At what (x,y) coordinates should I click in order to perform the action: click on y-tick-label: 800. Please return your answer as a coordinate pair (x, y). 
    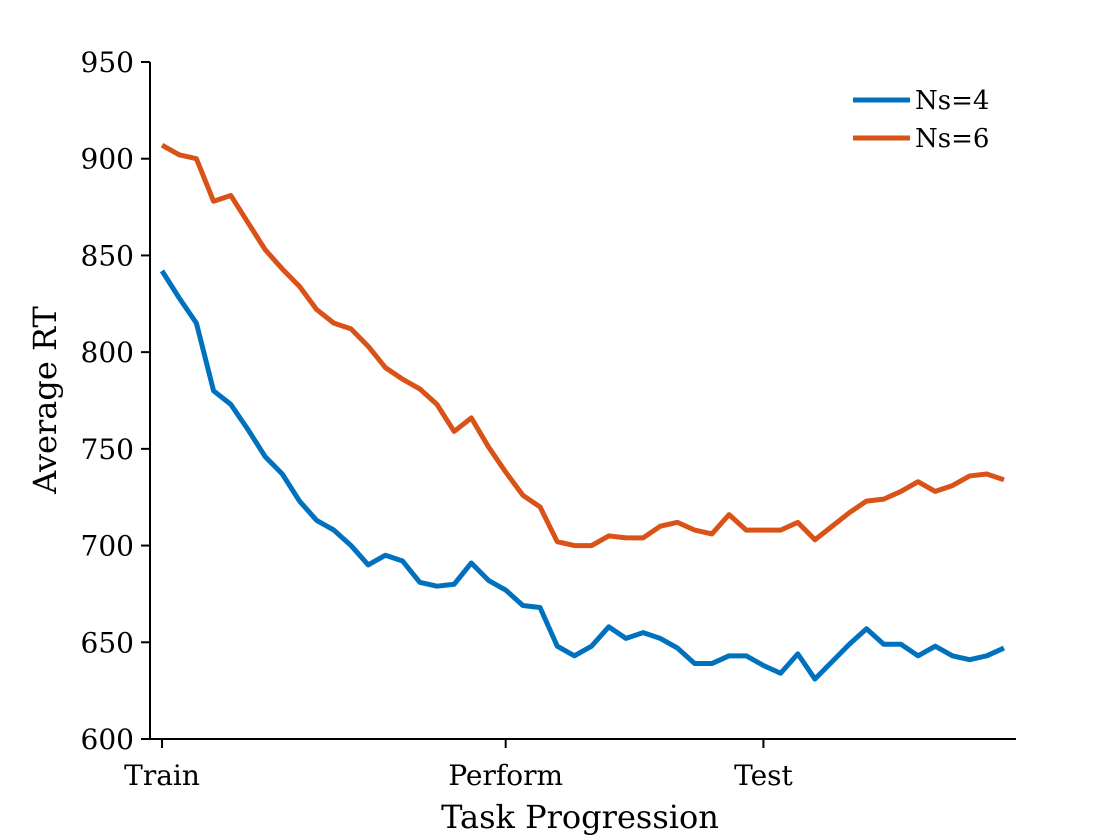
    Looking at the image, I should click on (107, 352).